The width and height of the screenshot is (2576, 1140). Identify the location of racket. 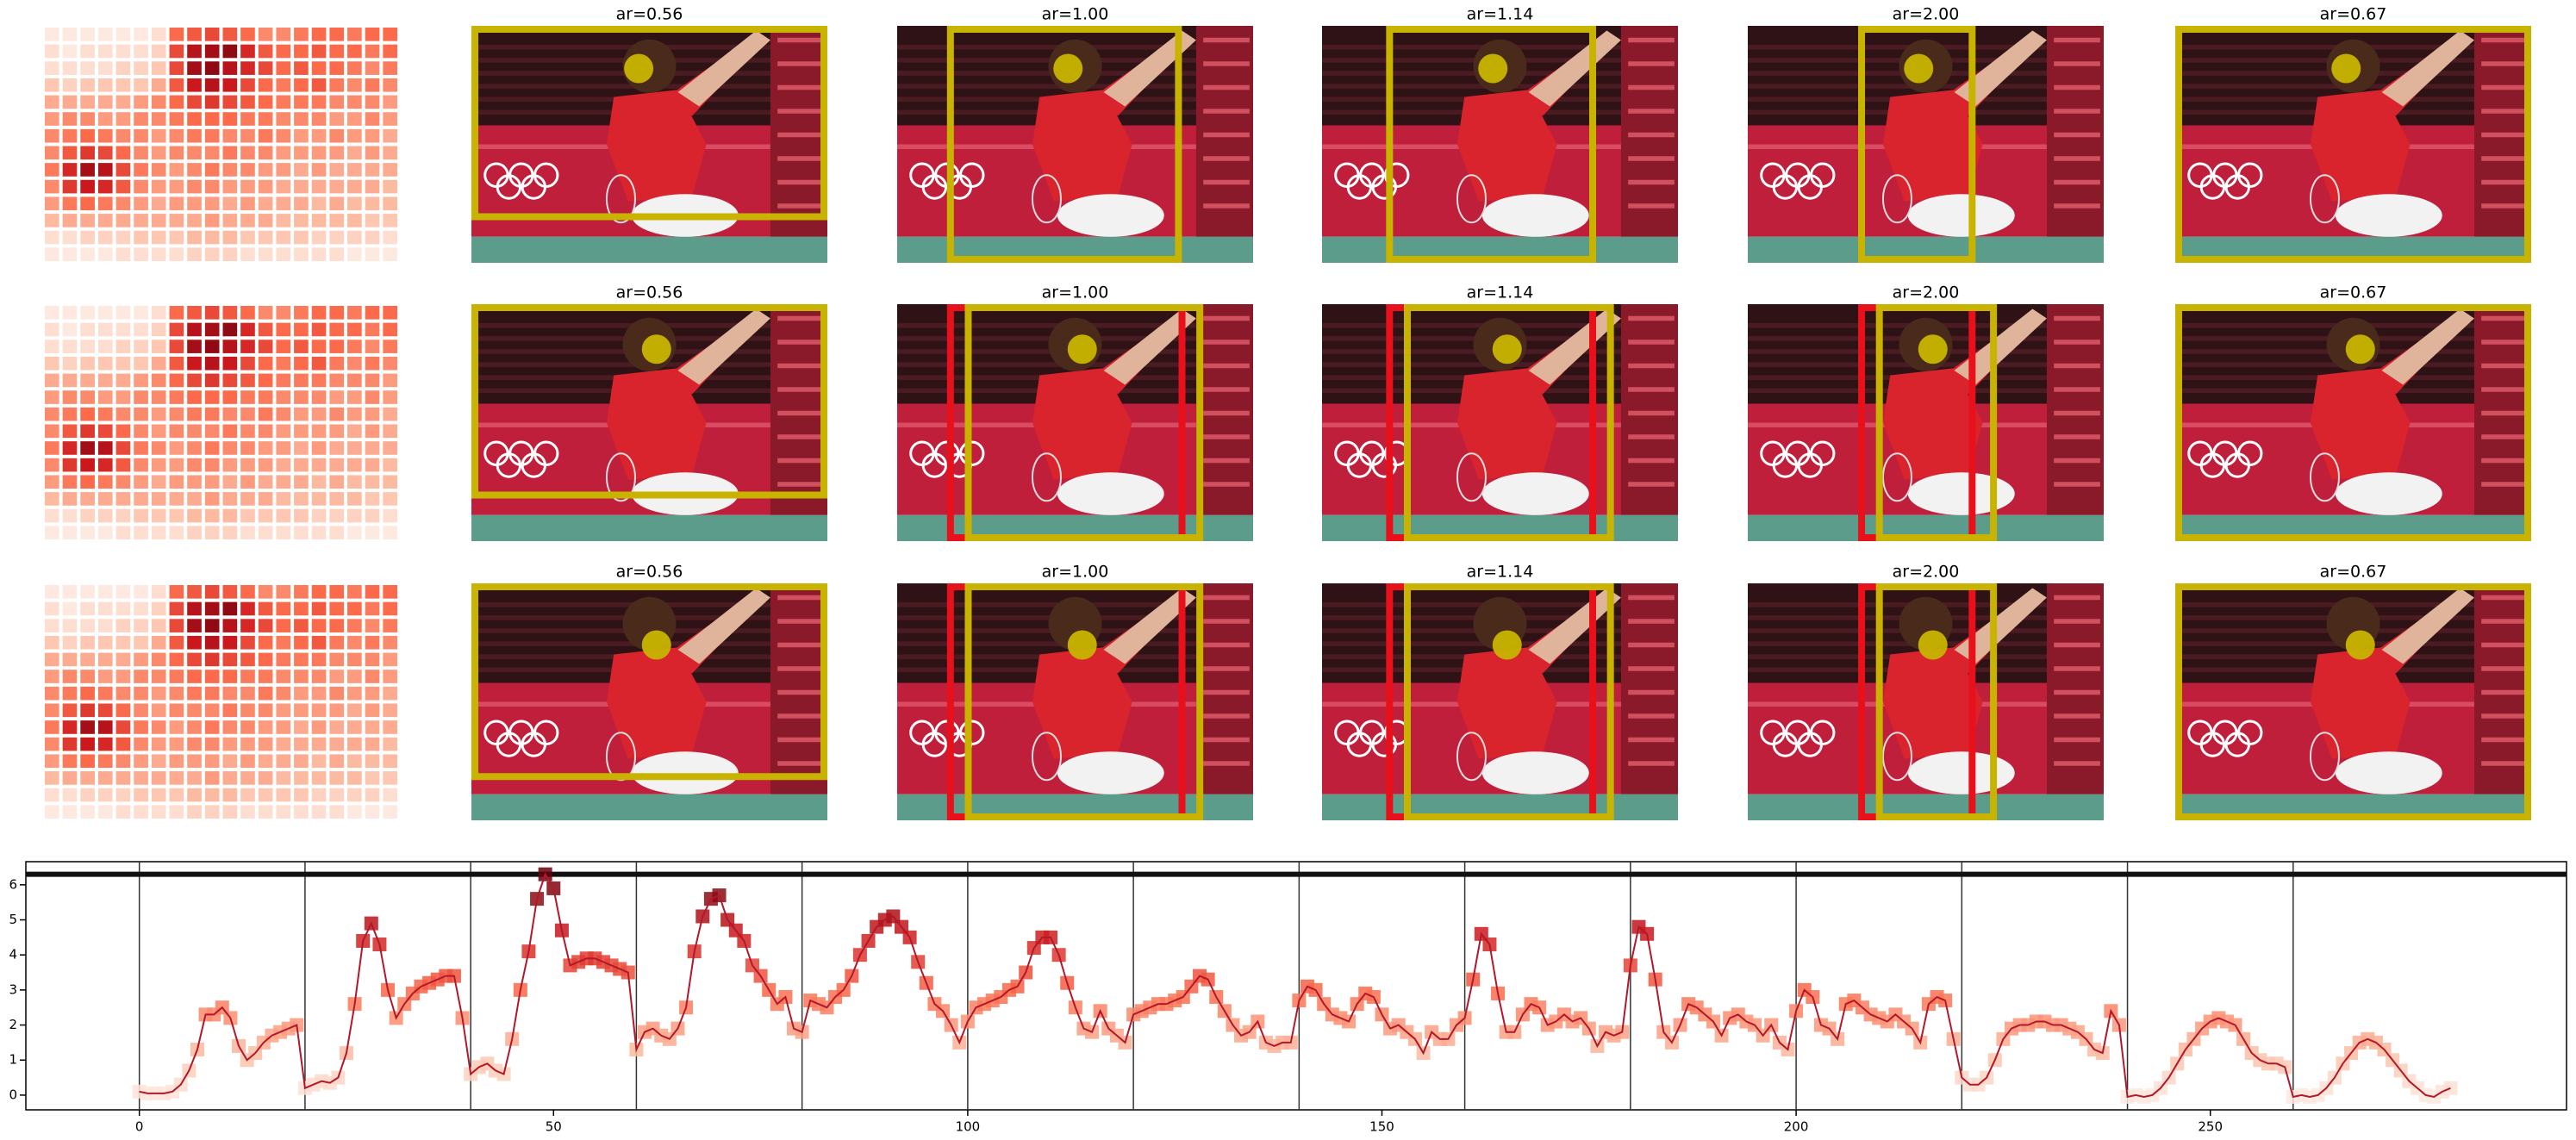
(620, 199).